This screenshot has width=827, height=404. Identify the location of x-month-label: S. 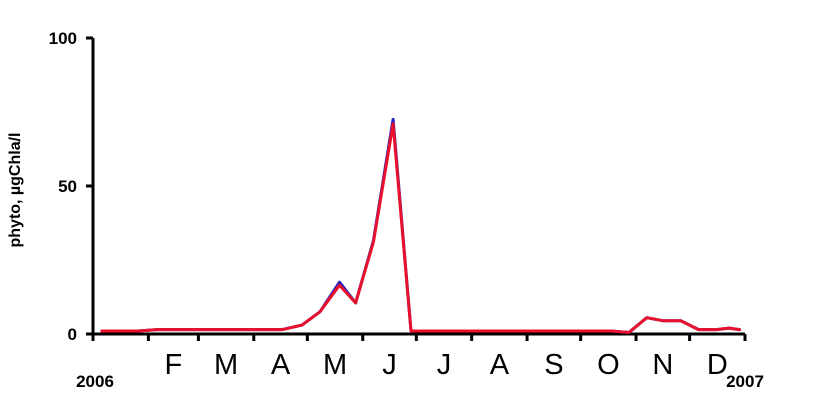
(553, 365).